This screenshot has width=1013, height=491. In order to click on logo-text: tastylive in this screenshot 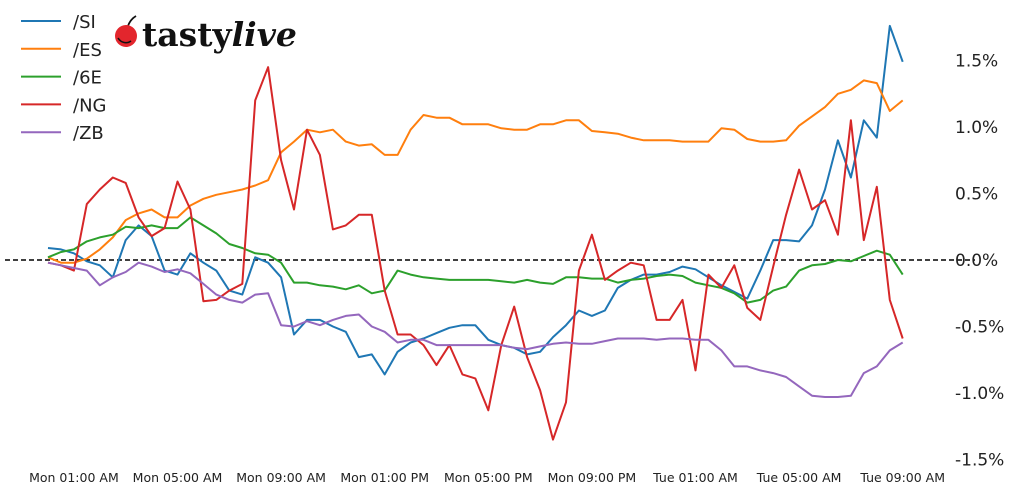, I will do `click(219, 34)`.